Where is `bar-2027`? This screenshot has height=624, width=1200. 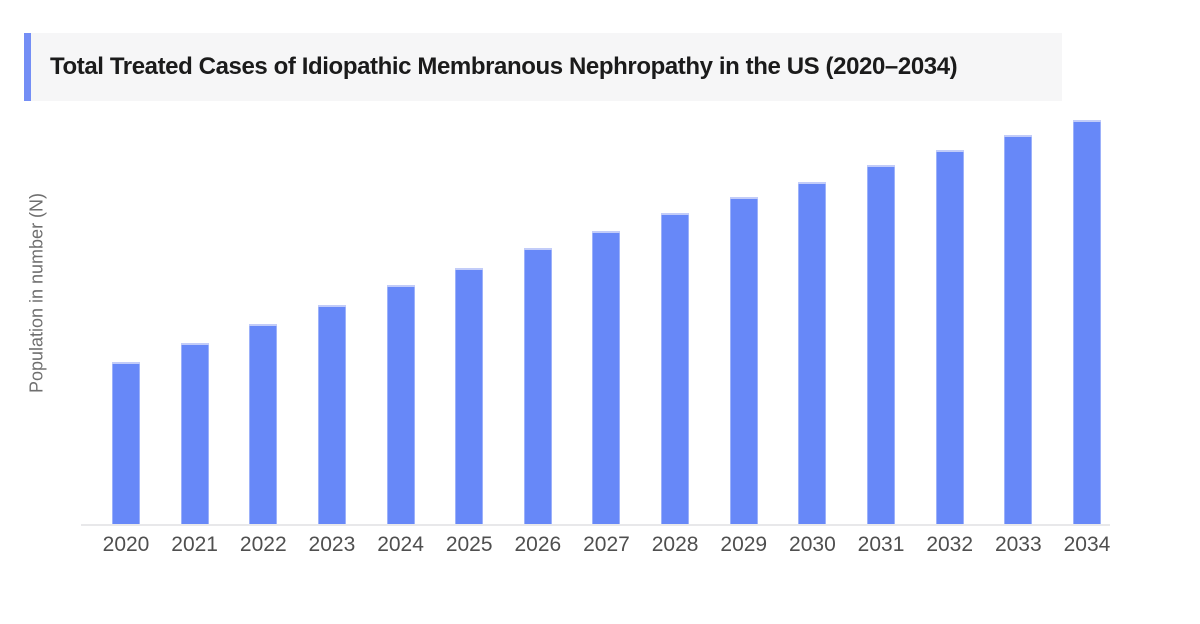 bar-2027 is located at coordinates (606, 377).